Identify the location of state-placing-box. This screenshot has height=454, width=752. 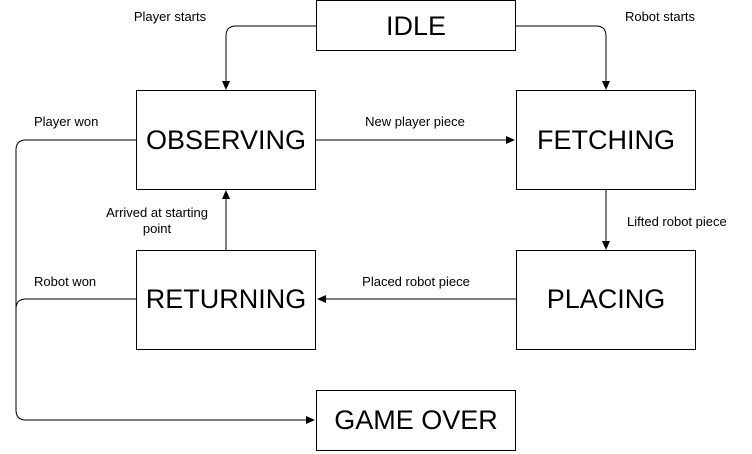
(606, 300).